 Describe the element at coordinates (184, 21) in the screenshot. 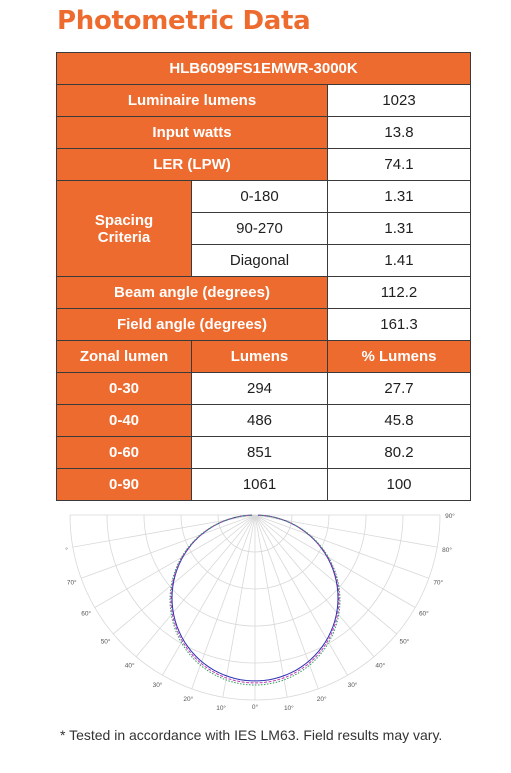

I see `page-title: Photometric Data` at that location.